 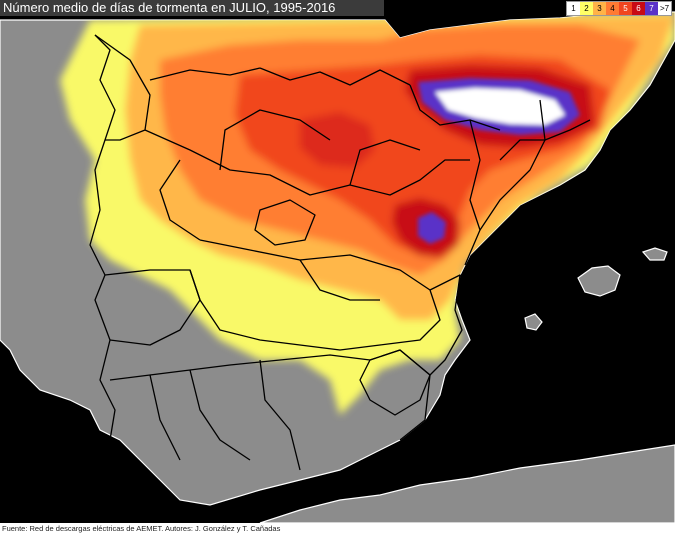 I want to click on legend-item: 6, so click(x=638, y=8).